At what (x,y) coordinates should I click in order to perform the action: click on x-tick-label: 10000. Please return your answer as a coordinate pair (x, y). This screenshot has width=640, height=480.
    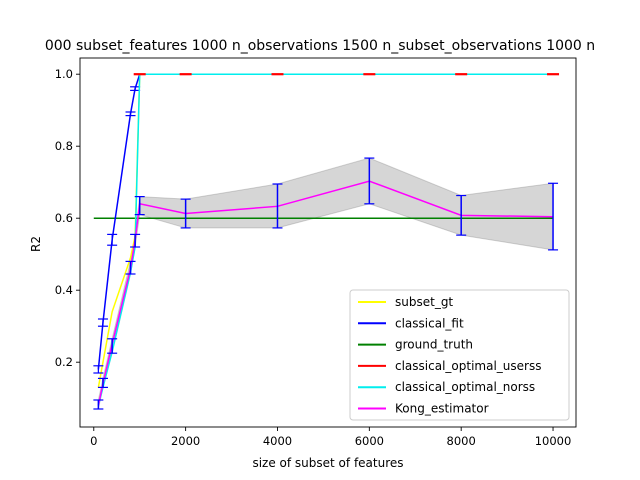
    Looking at the image, I should click on (553, 441).